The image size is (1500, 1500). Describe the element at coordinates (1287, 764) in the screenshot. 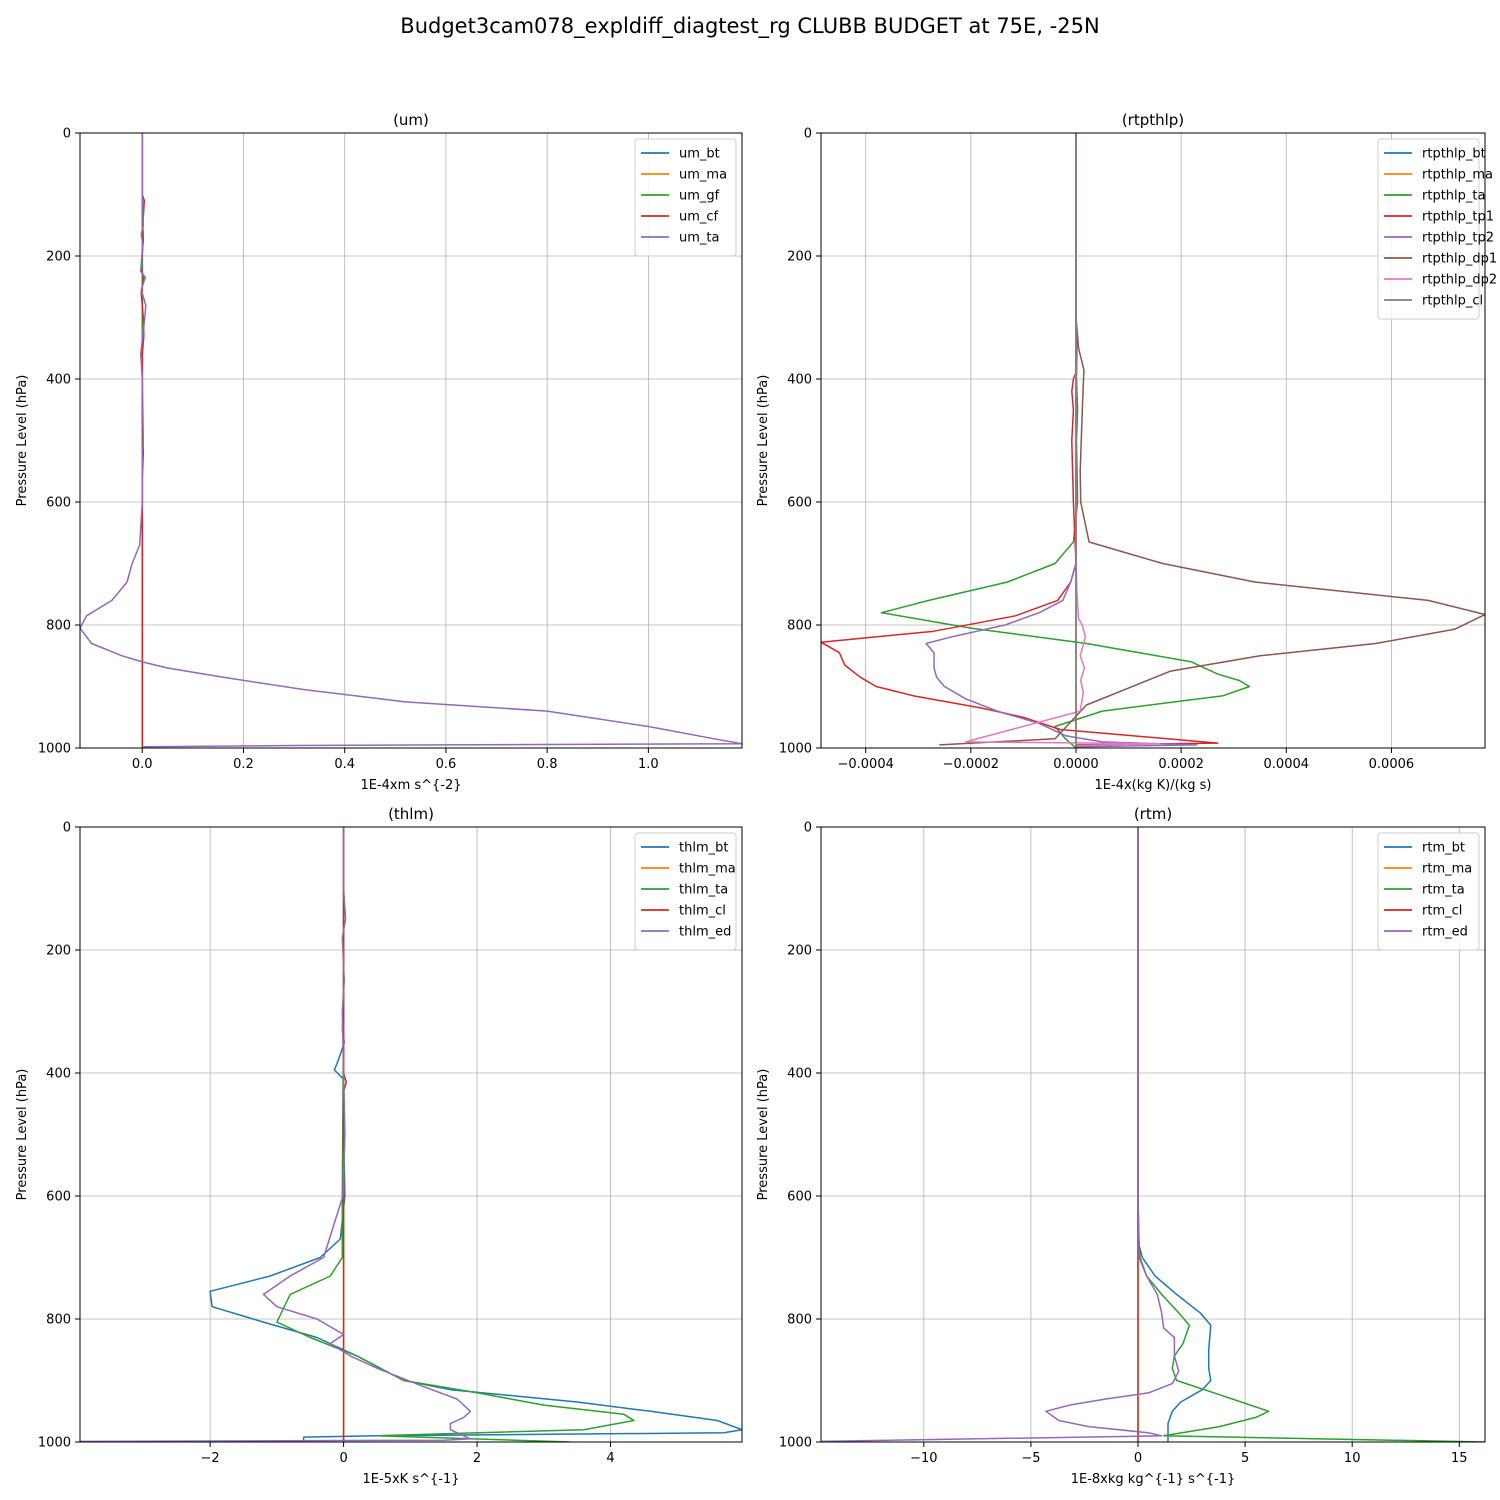

I see `x-tick-label: 0.0004` at that location.